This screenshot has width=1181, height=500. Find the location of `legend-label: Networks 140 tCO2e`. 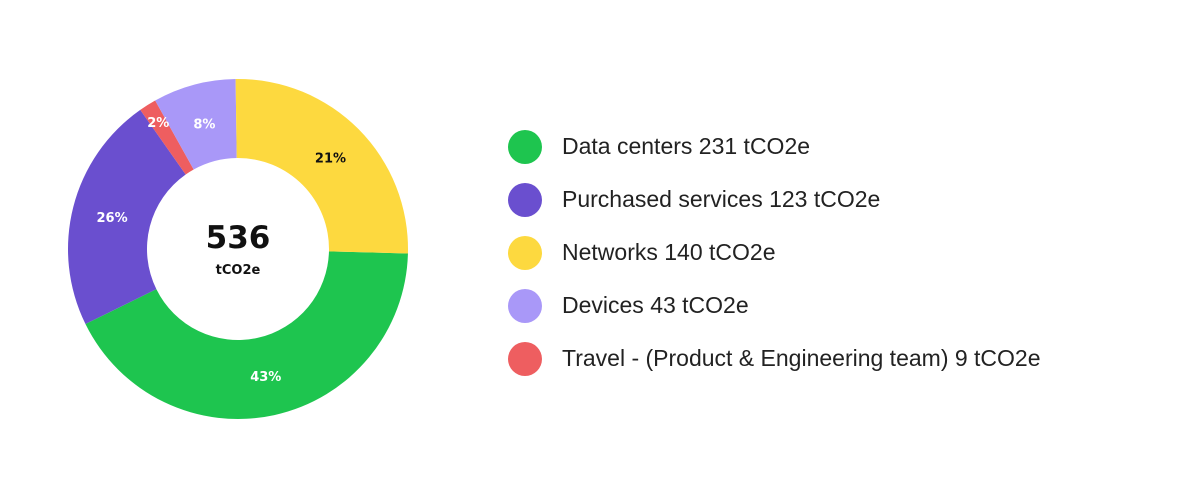

legend-label: Networks 140 tCO2e is located at coordinates (669, 252).